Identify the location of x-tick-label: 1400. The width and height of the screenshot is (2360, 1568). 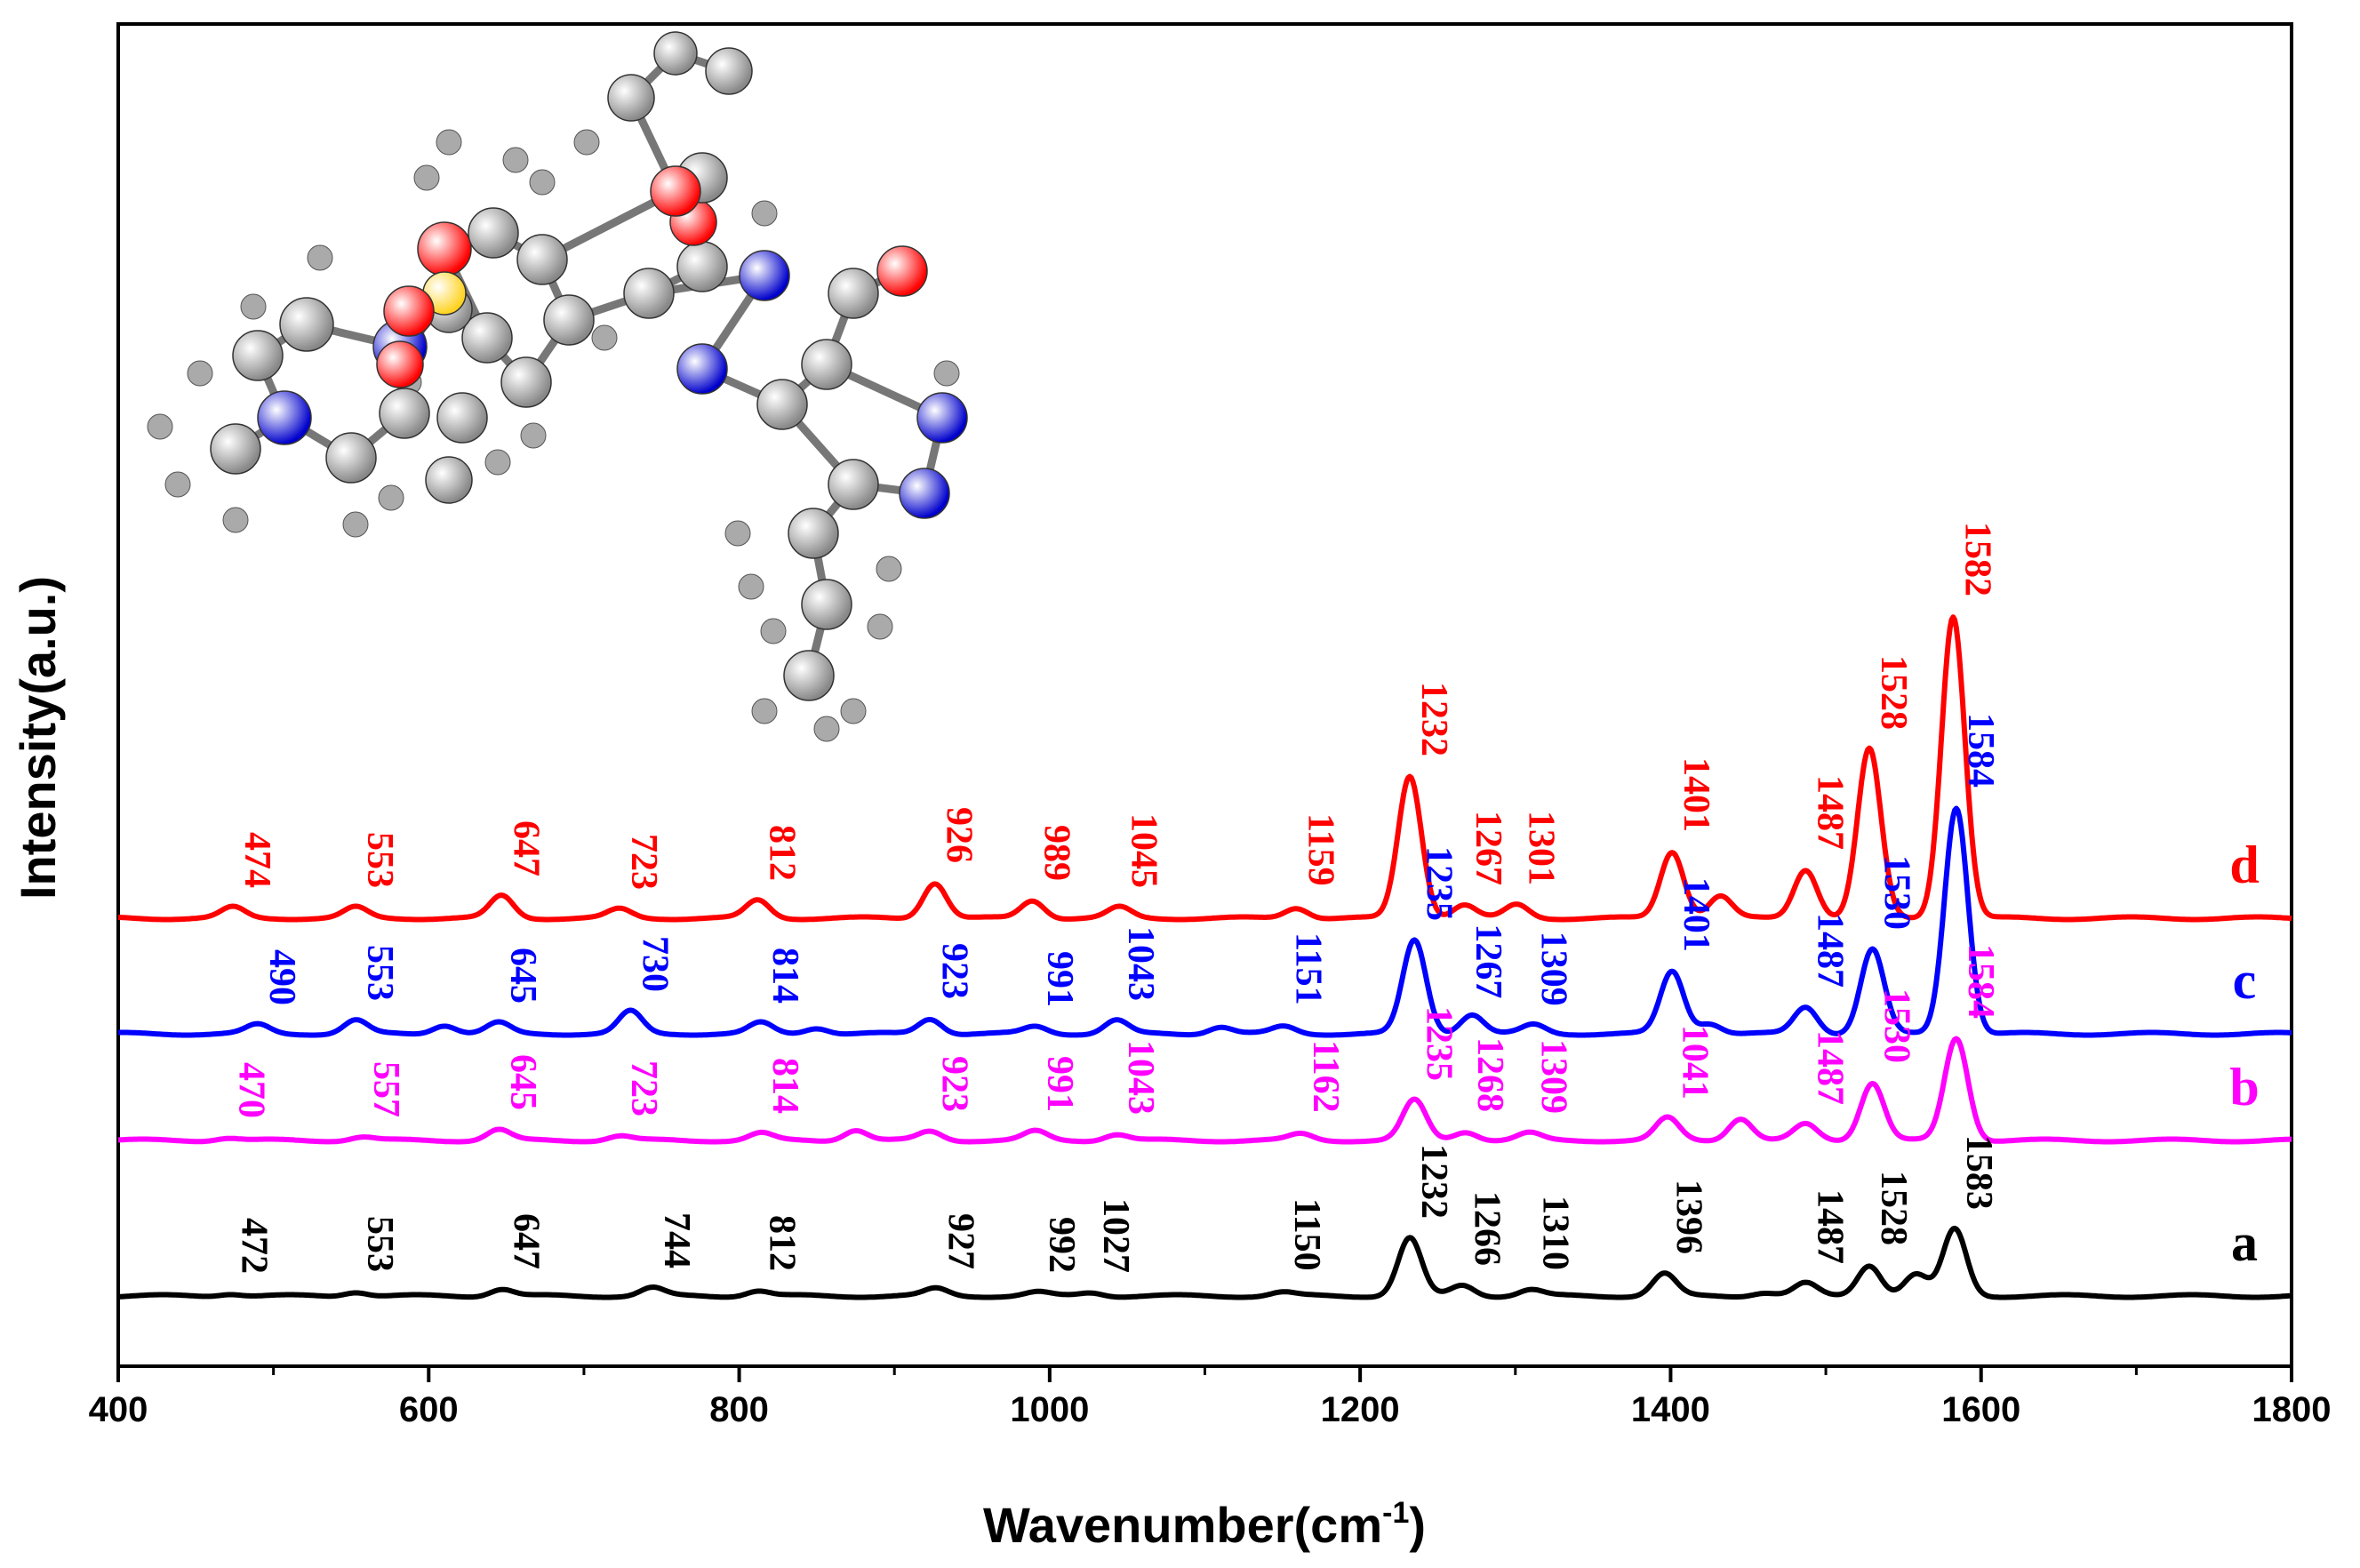
(1670, 1409).